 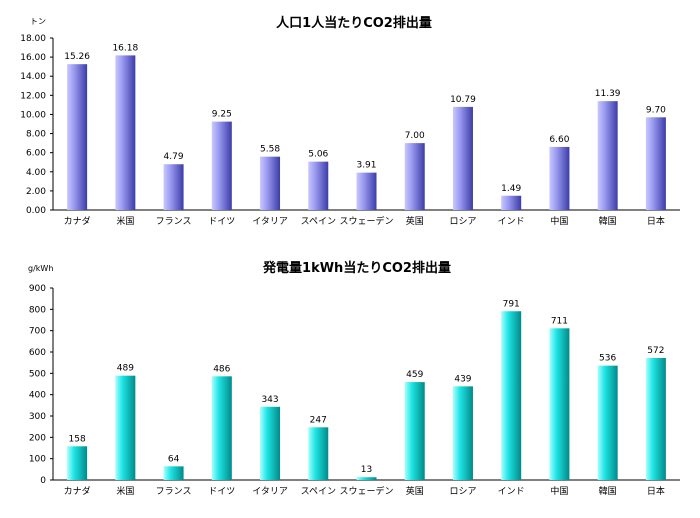 What do you see at coordinates (608, 491) in the screenshot?
I see `x-tick-label: 韓国` at bounding box center [608, 491].